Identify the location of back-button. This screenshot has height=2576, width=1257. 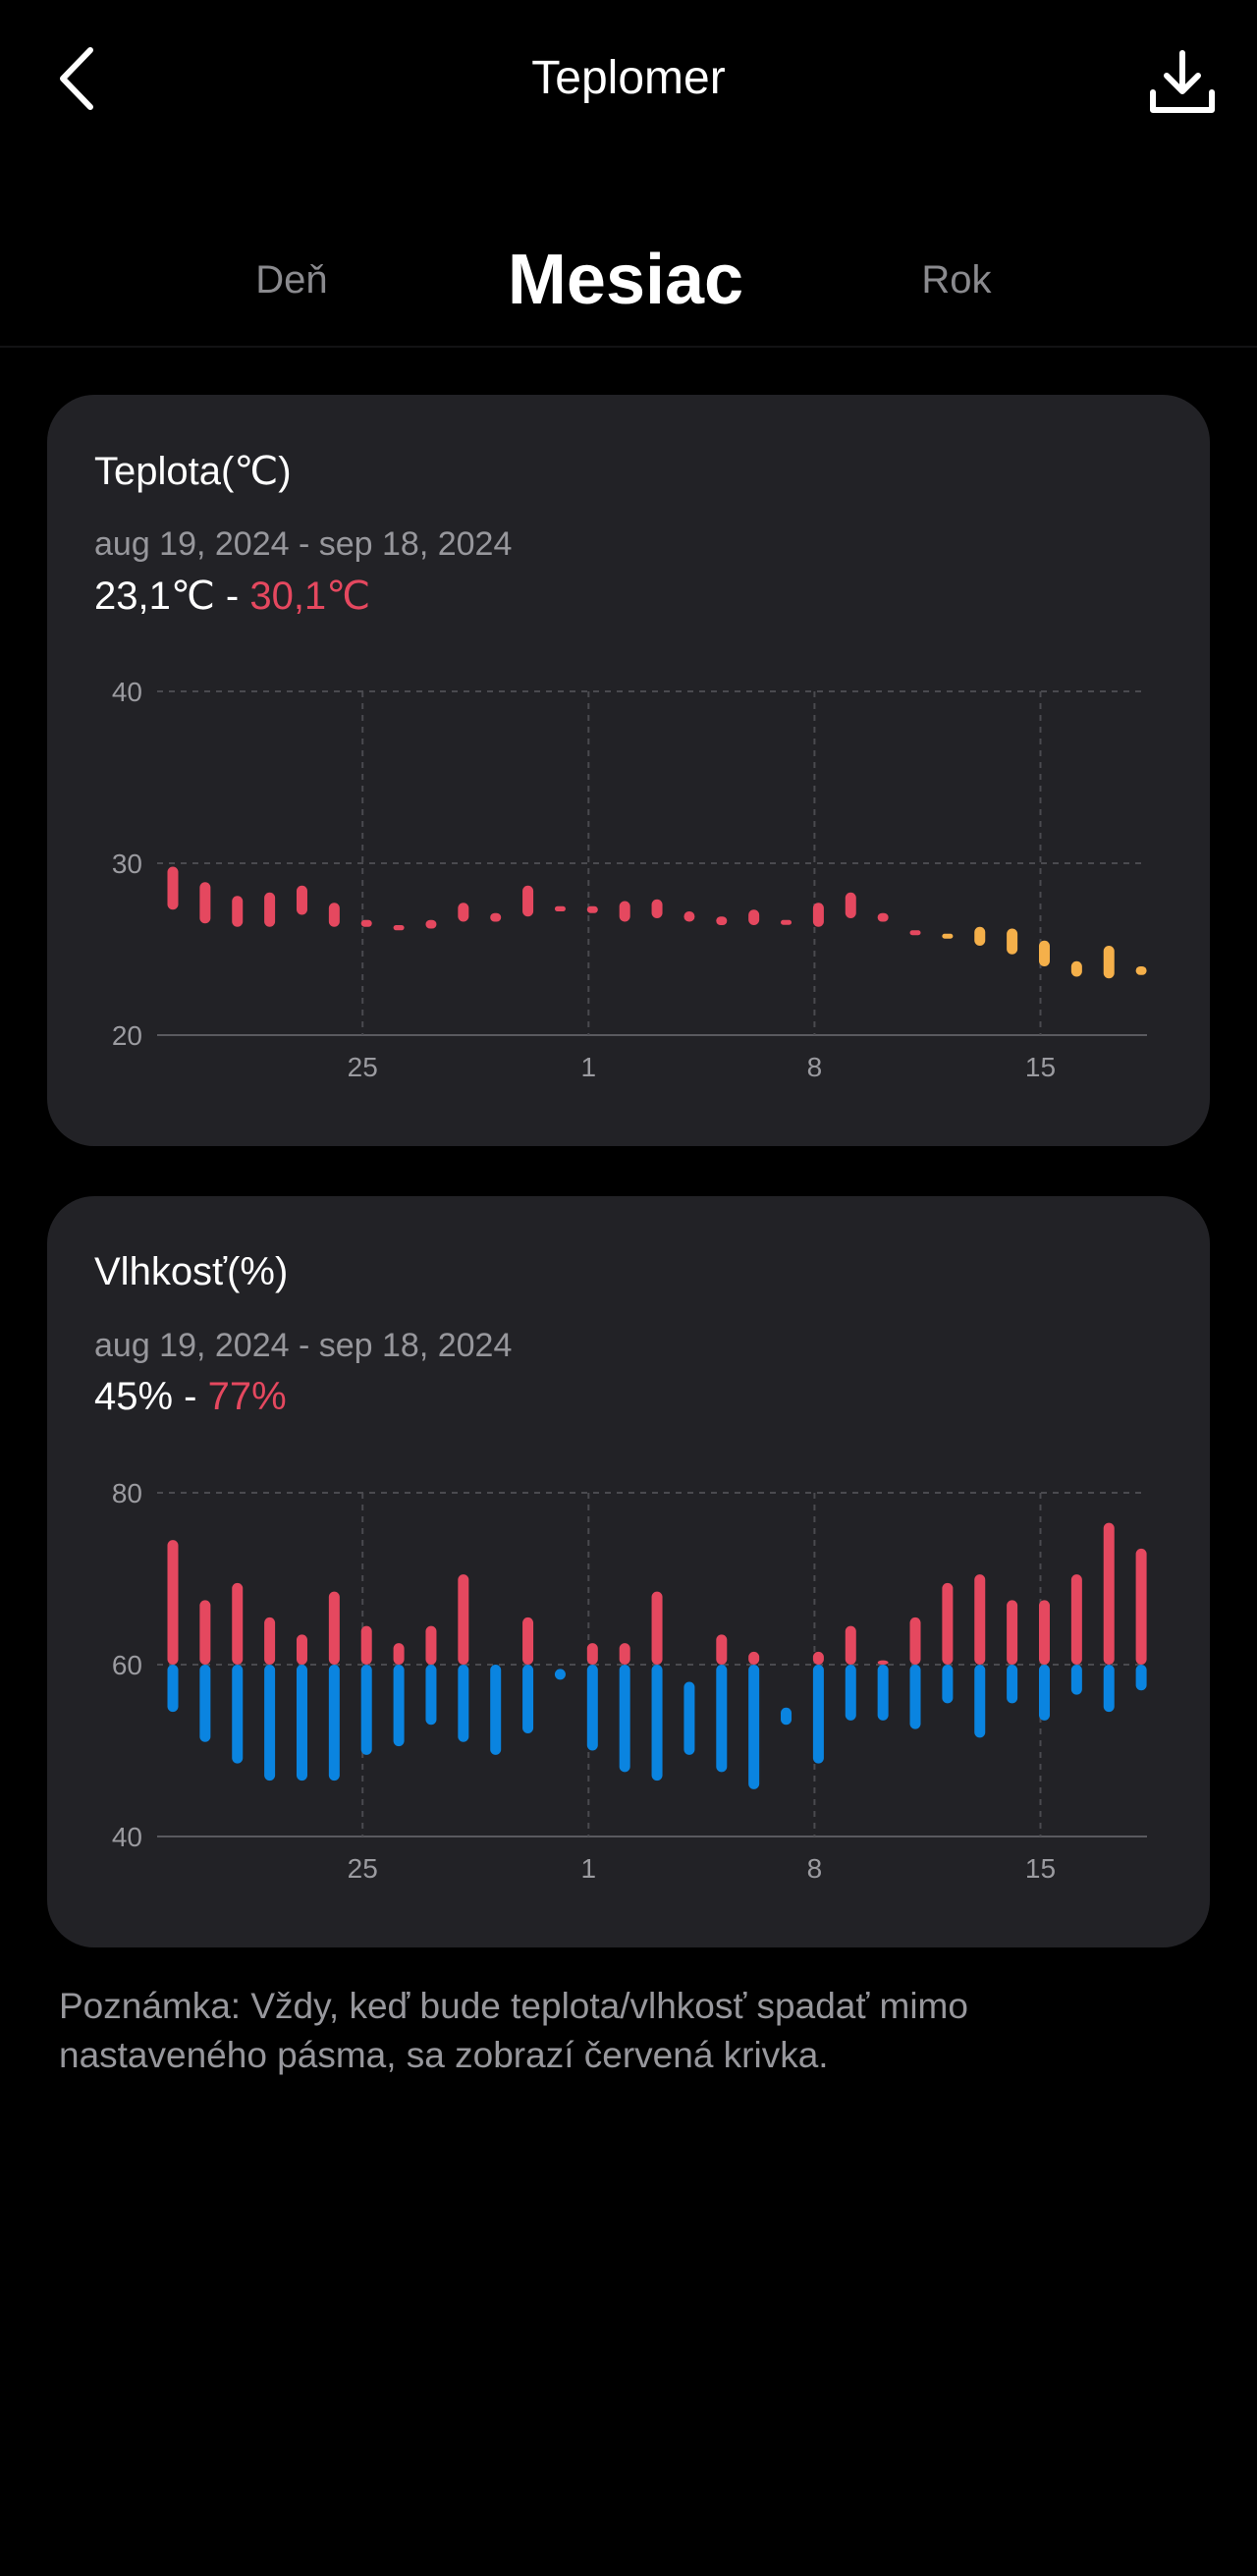
(76, 78).